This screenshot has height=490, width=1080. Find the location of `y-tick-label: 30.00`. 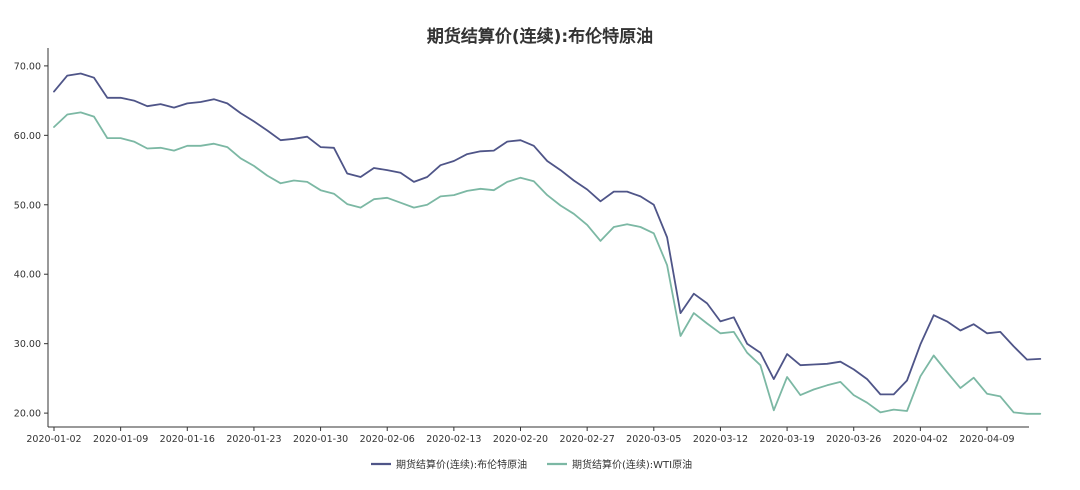

y-tick-label: 30.00 is located at coordinates (27, 344).